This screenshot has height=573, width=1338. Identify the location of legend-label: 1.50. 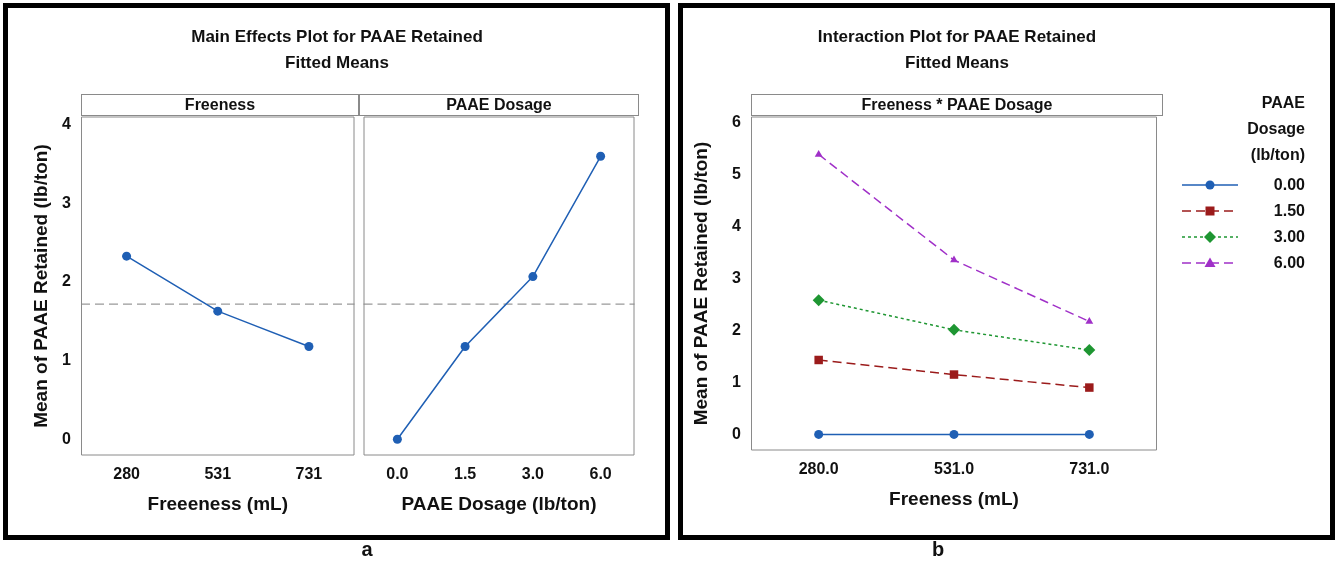
(1289, 211).